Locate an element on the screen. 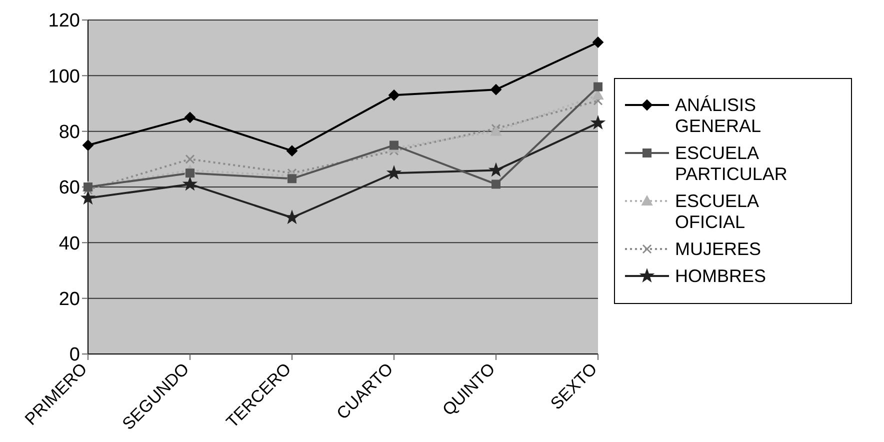 The width and height of the screenshot is (884, 442). y-tick-label: 40 is located at coordinates (69, 243).